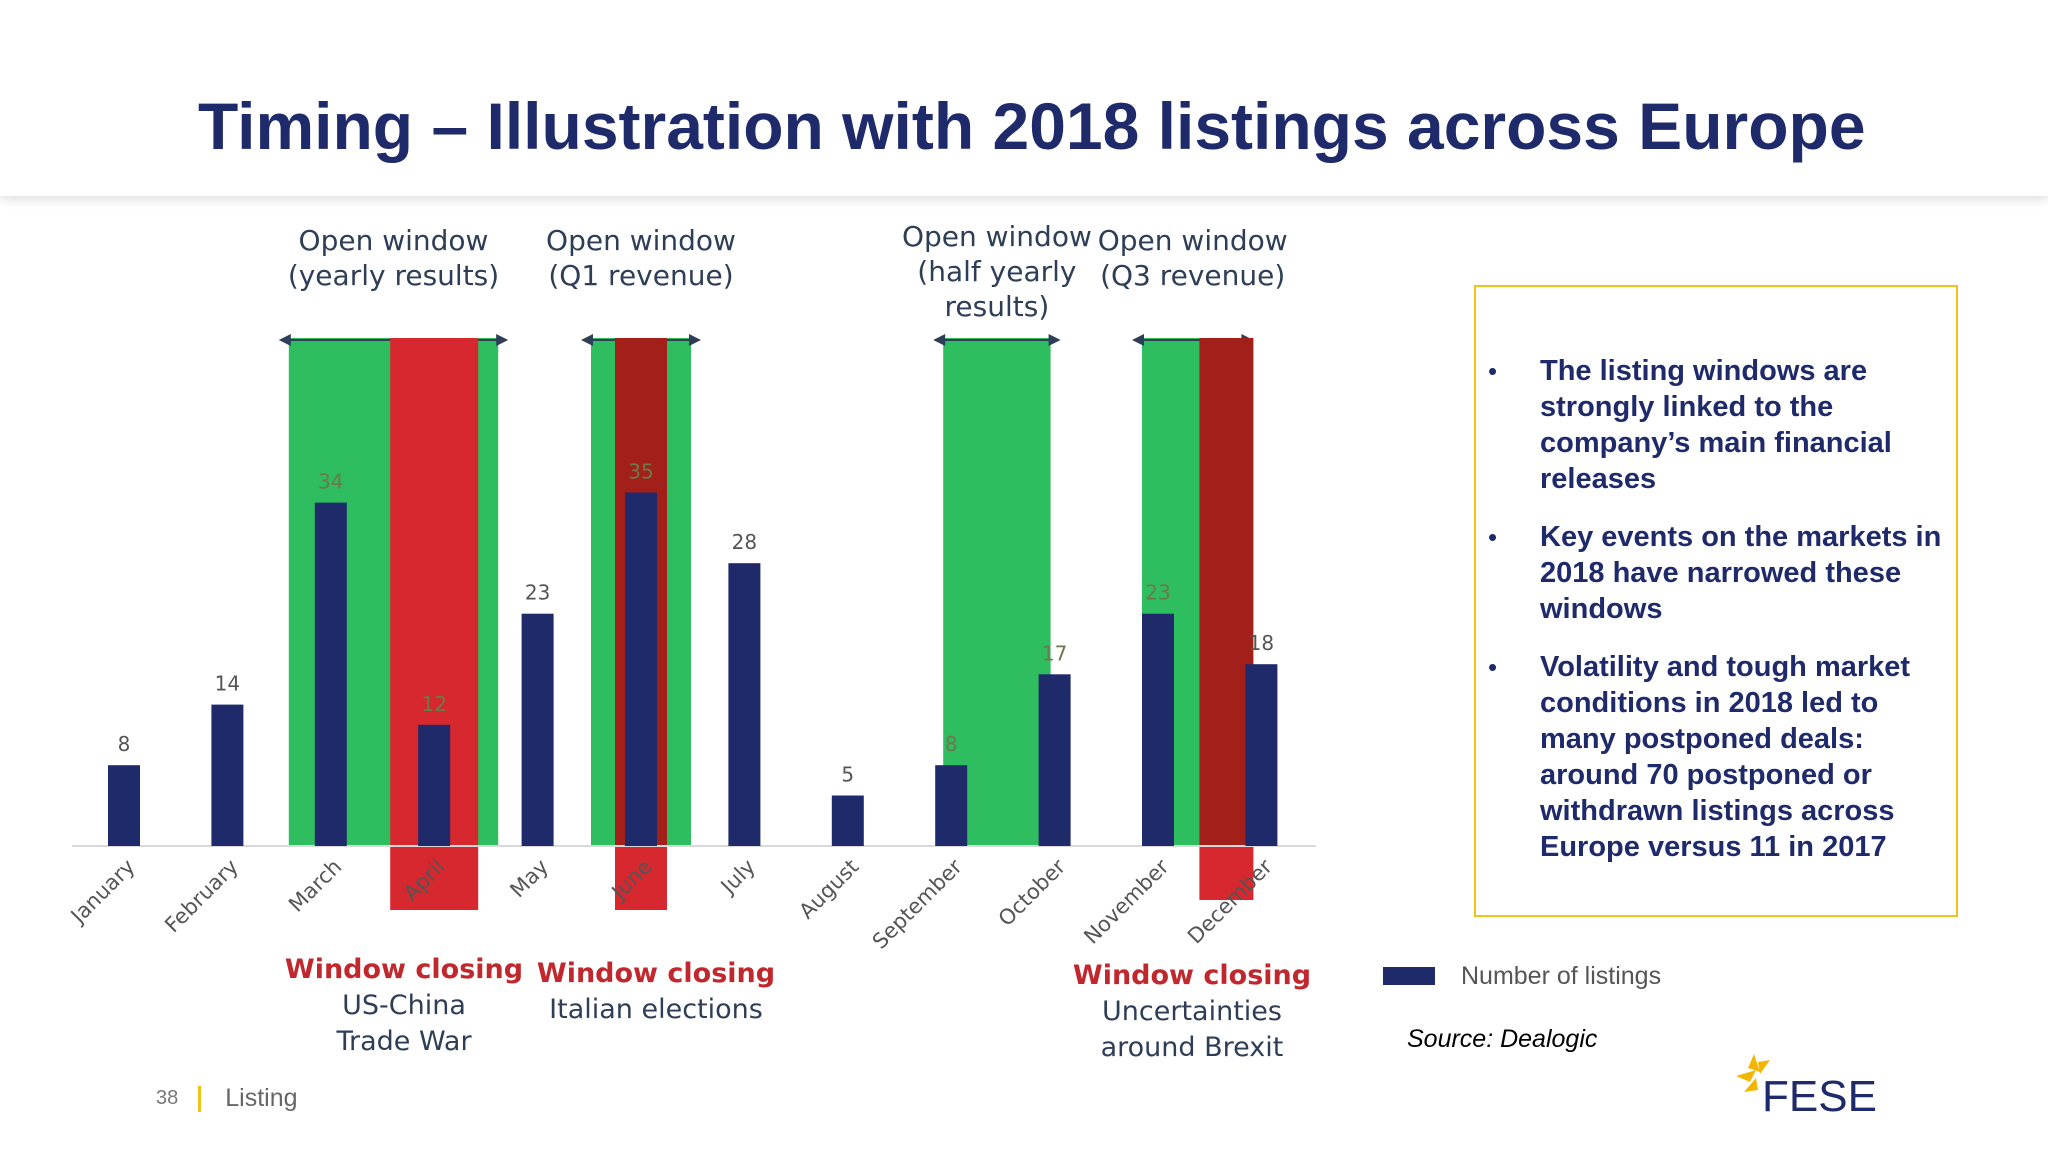  I want to click on category-label: January, so click(102, 892).